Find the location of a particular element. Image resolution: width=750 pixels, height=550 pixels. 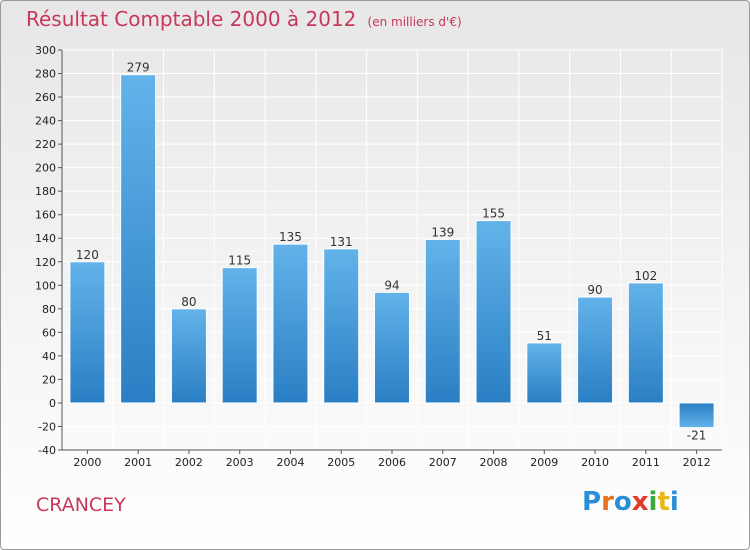

x-tick-label: 2007 is located at coordinates (443, 462).